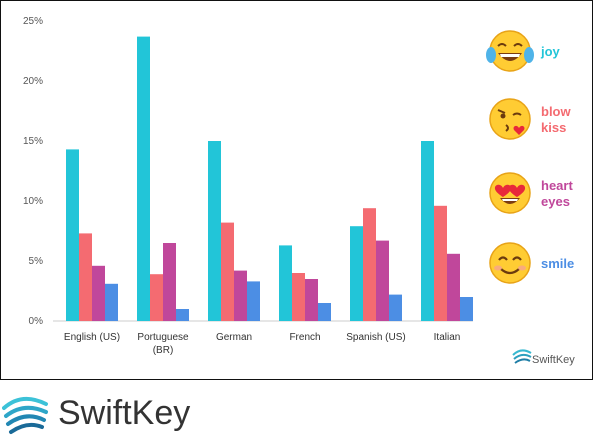 This screenshot has width=595, height=441. What do you see at coordinates (447, 337) in the screenshot?
I see `x-tick-label: Italian` at bounding box center [447, 337].